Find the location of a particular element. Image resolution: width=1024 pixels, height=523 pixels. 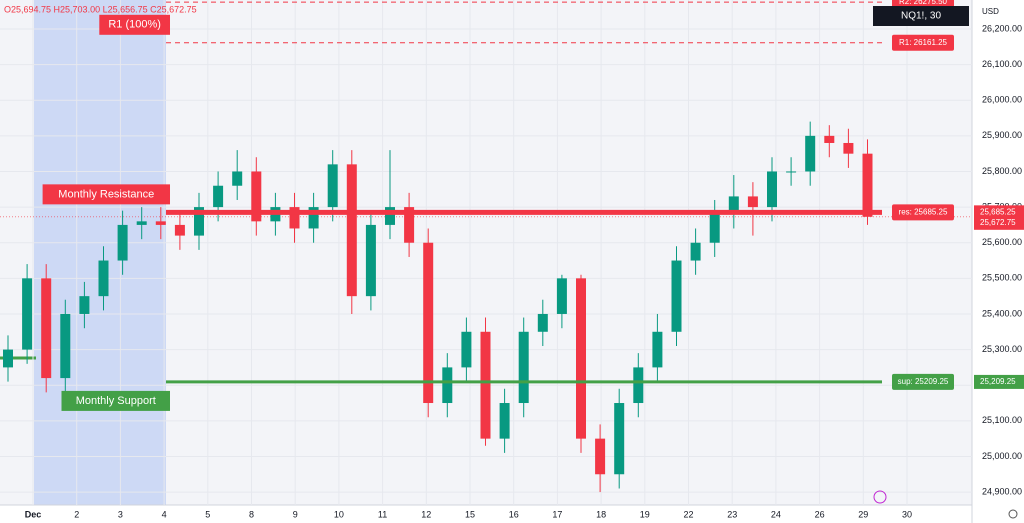

level-tag: R1: 26161.25 is located at coordinates (923, 42).